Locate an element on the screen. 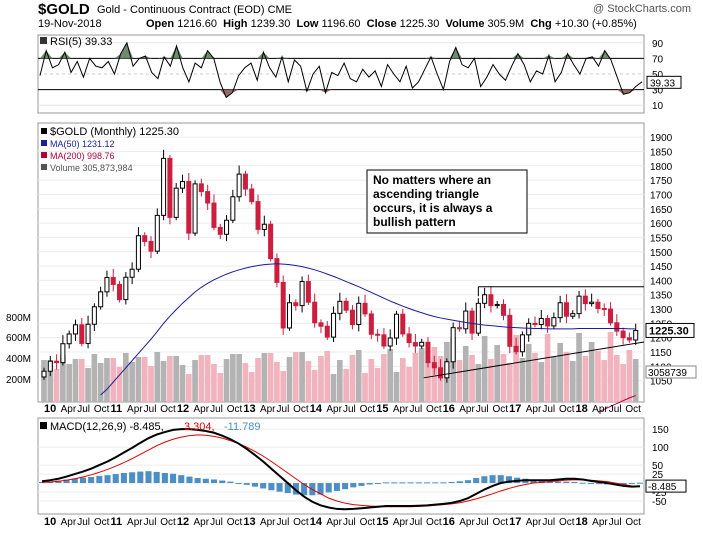  stockcharts-watermark: @ StockCharts.com is located at coordinates (642, 9).